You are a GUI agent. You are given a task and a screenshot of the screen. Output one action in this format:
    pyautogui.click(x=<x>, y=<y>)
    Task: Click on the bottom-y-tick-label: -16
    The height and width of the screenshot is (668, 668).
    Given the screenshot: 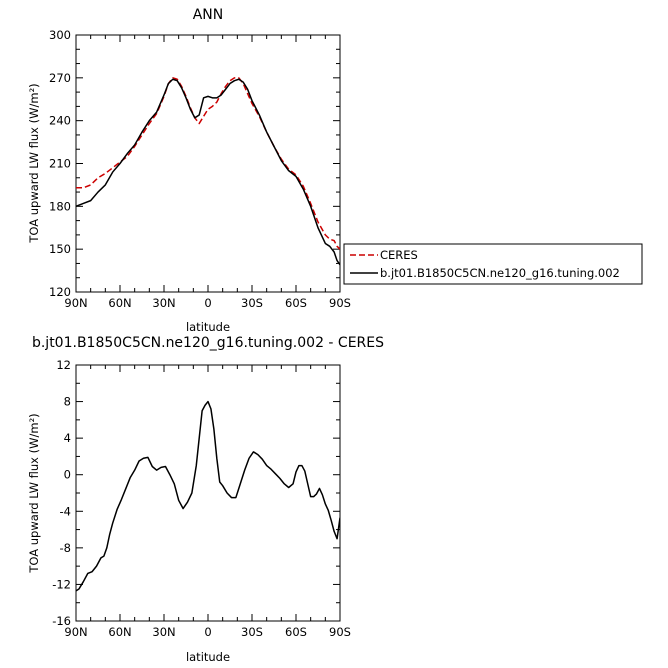 What is the action you would take?
    pyautogui.click(x=61, y=621)
    